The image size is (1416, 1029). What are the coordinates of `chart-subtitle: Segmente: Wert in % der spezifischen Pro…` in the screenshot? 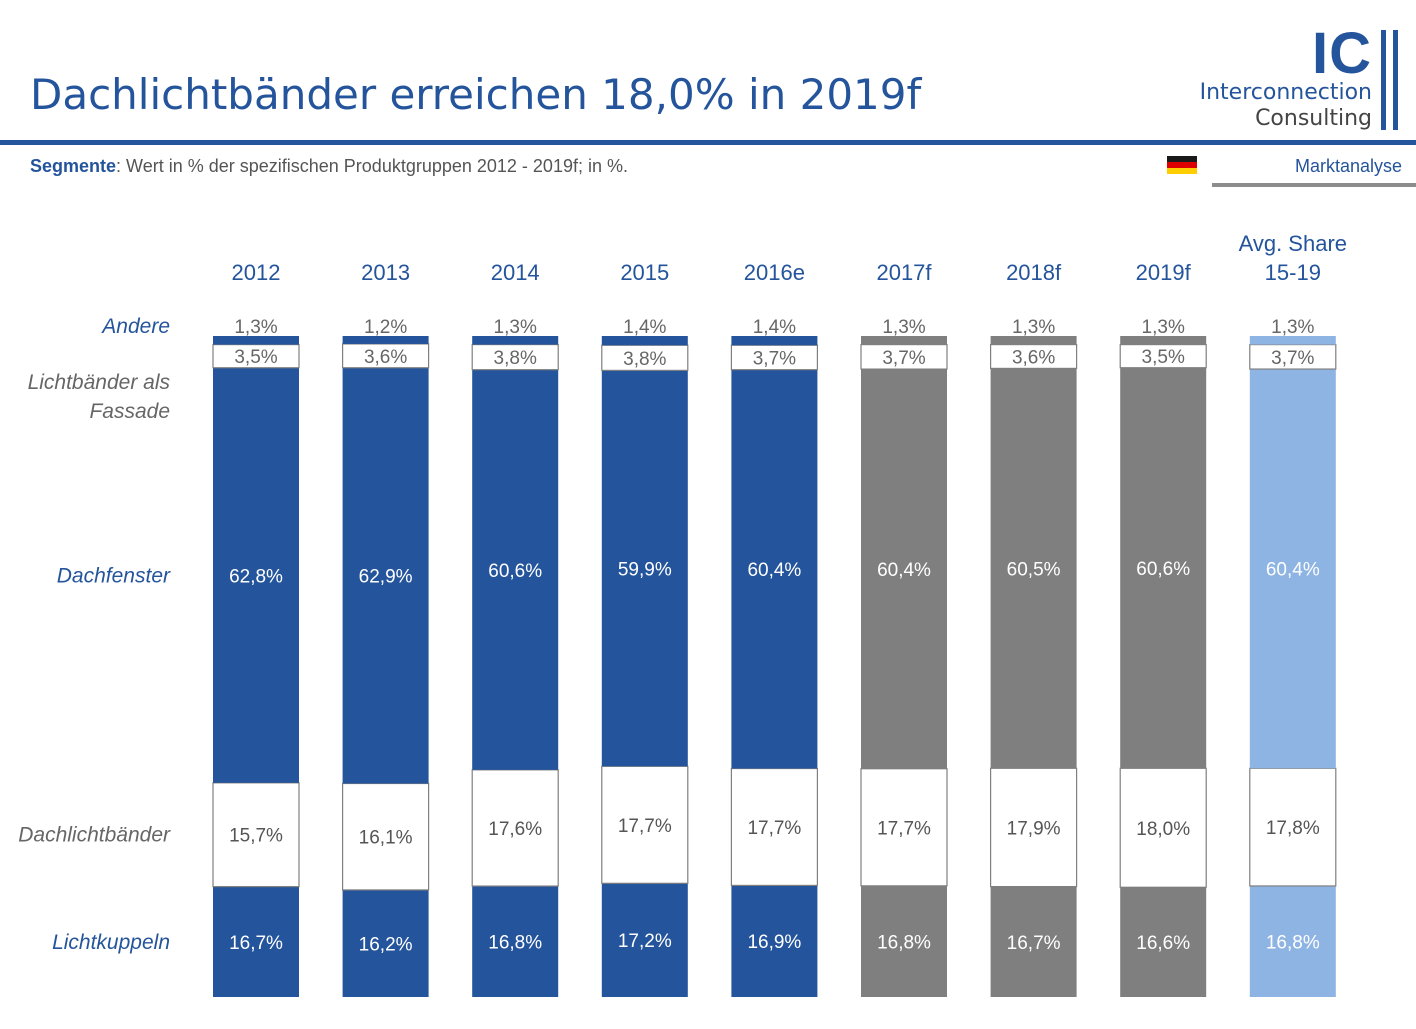 It's located at (329, 166).